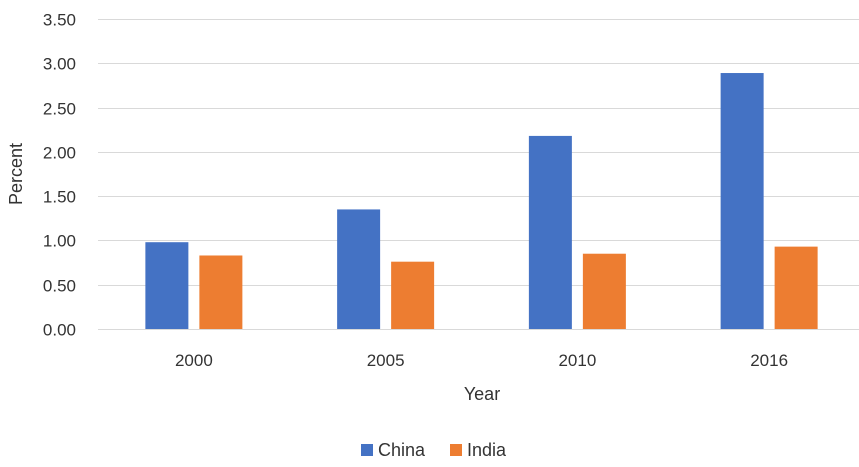 This screenshot has width=859, height=467. Describe the element at coordinates (59, 175) in the screenshot. I see `y-axis-ticks: 0.00 0.50 1.00 1.50 2.00 2.50 3.00 3.50` at that location.